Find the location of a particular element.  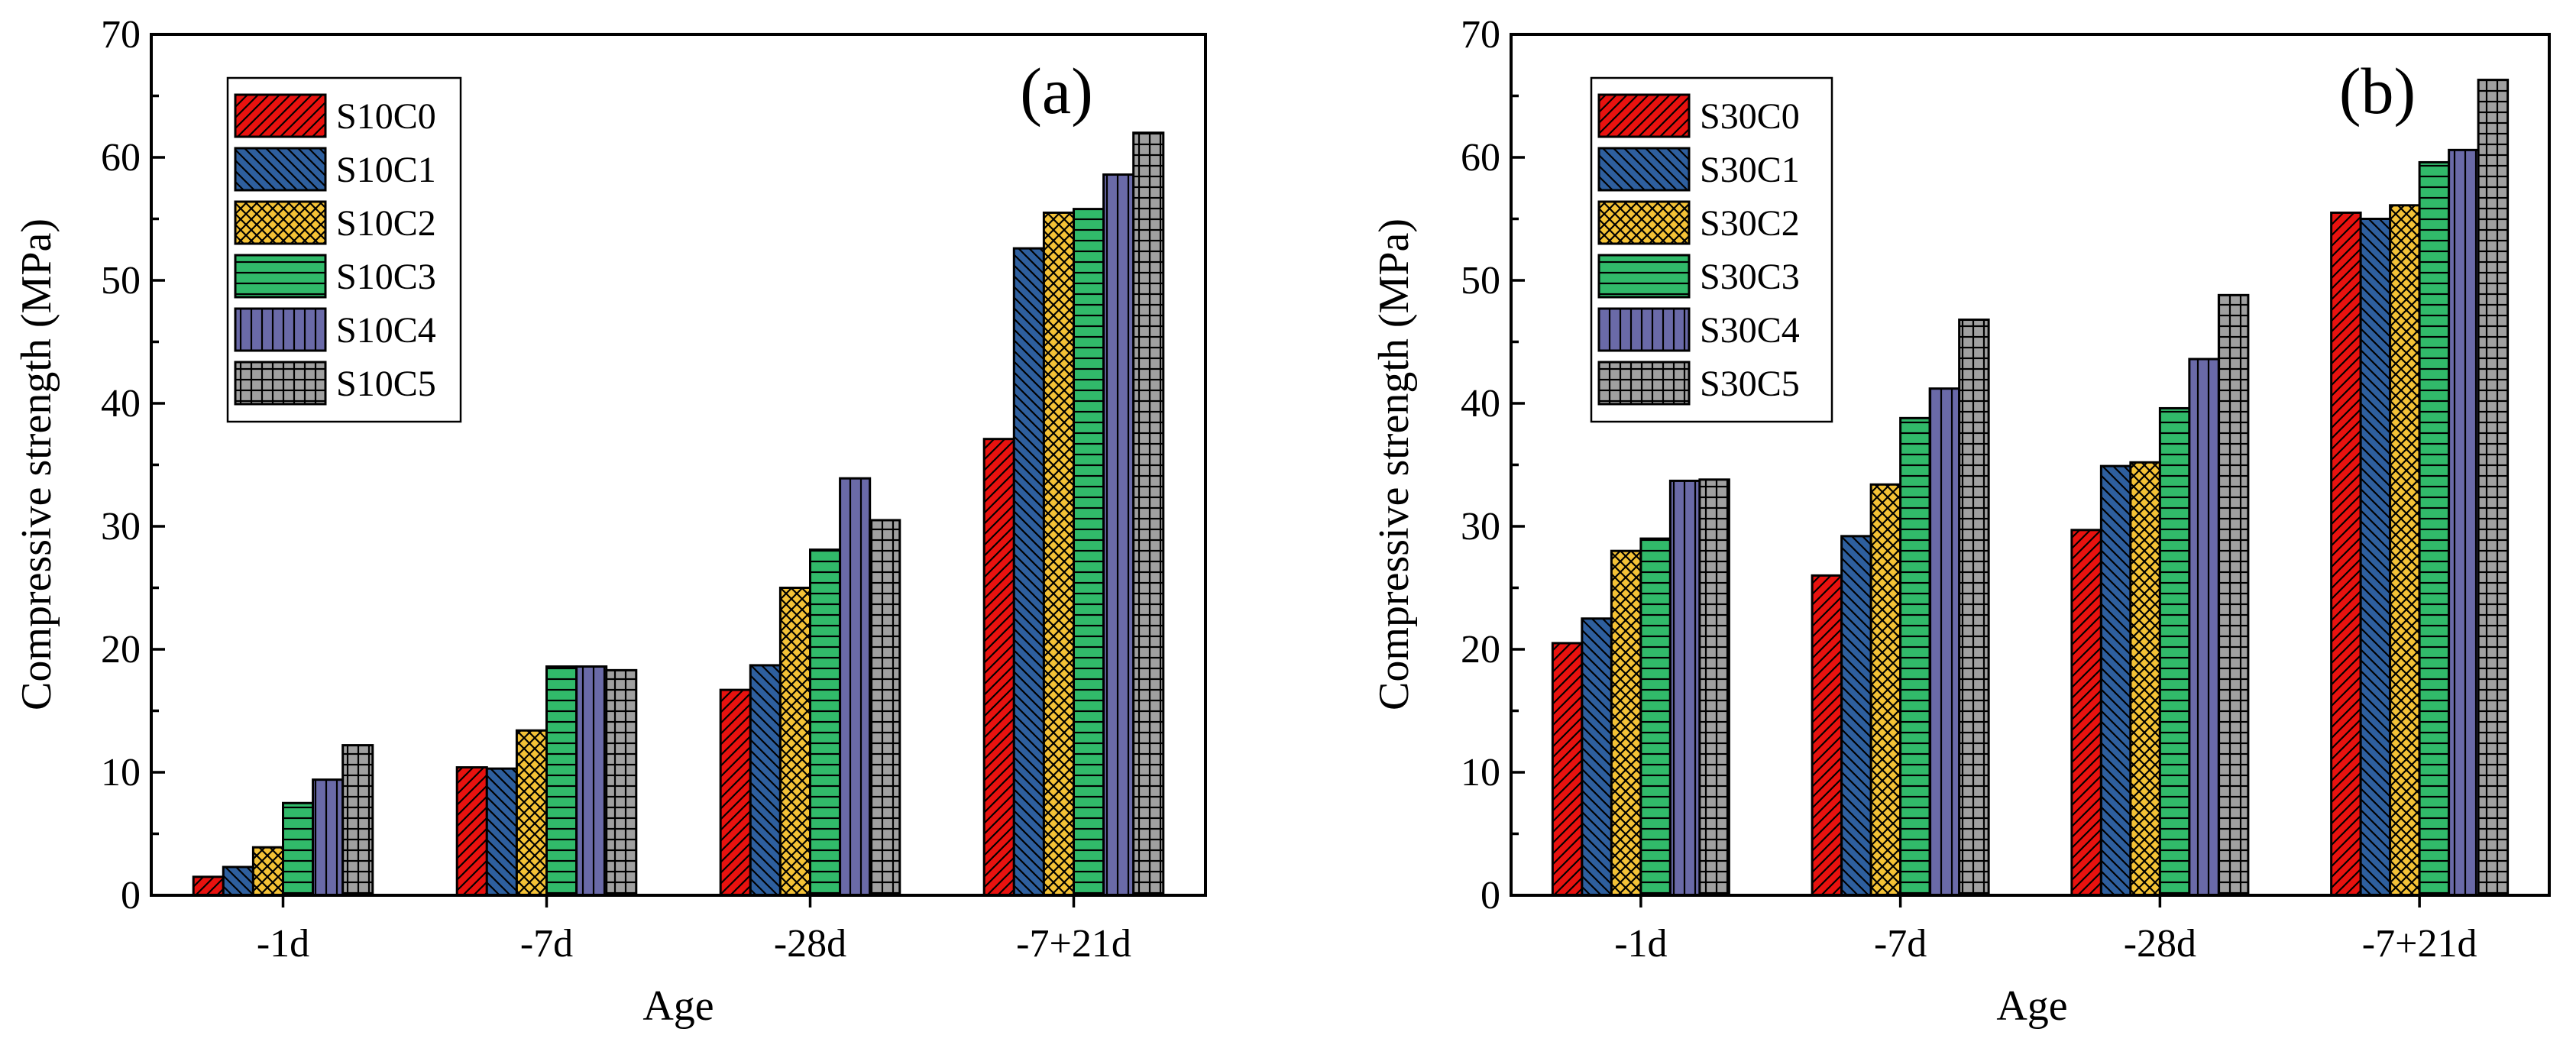

legend-label: S10C2 is located at coordinates (386, 223).